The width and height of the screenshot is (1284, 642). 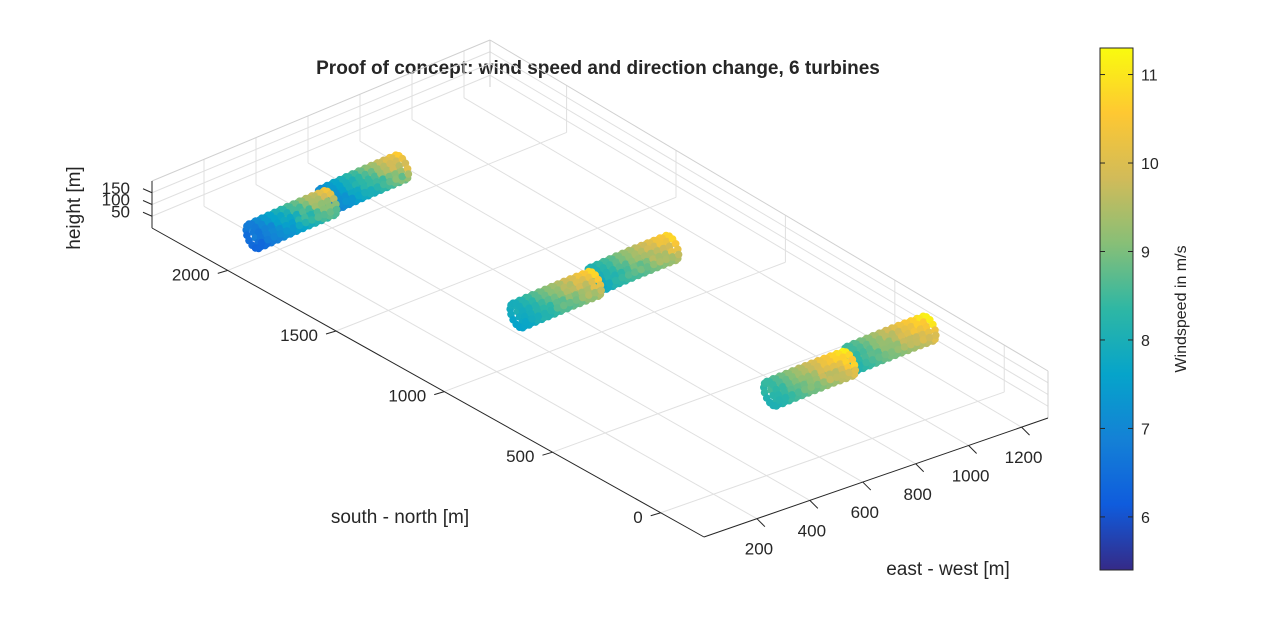 I want to click on colorbar-tick-label: 7, so click(x=1145, y=429).